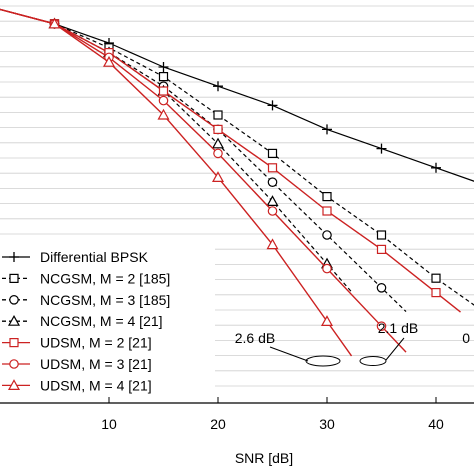 The width and height of the screenshot is (474, 474). What do you see at coordinates (96, 364) in the screenshot?
I see `legend-label: UDSM, M = 3 [21]` at bounding box center [96, 364].